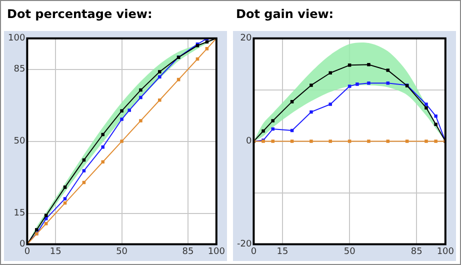 Image resolution: width=461 pixels, height=265 pixels. What do you see at coordinates (285, 14) in the screenshot?
I see `chart-title: Dot gain view:` at bounding box center [285, 14].